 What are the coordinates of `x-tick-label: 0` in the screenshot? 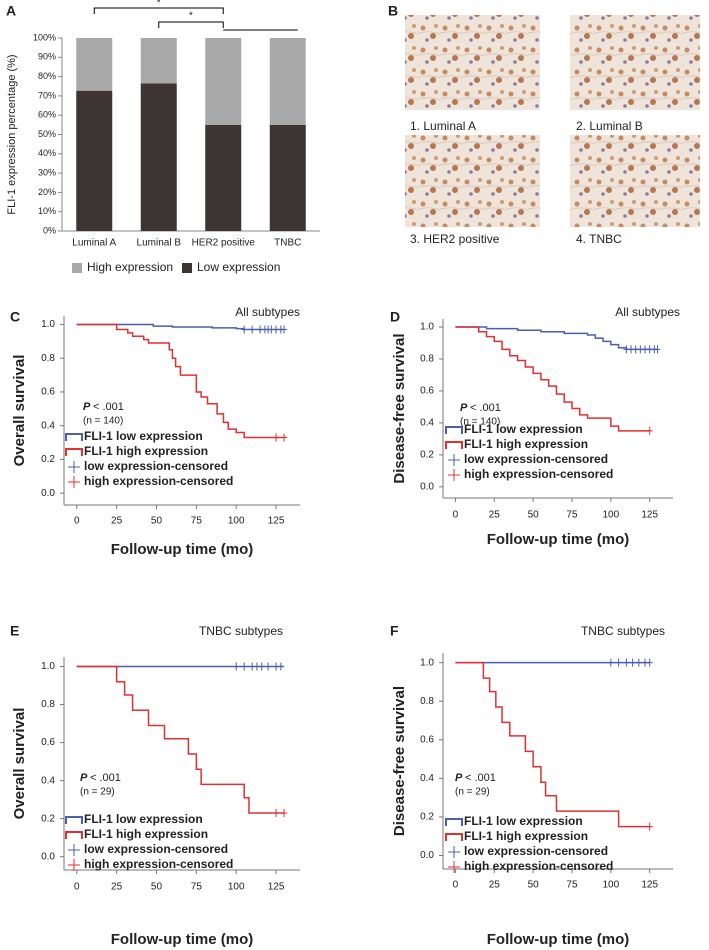 It's located at (456, 515).